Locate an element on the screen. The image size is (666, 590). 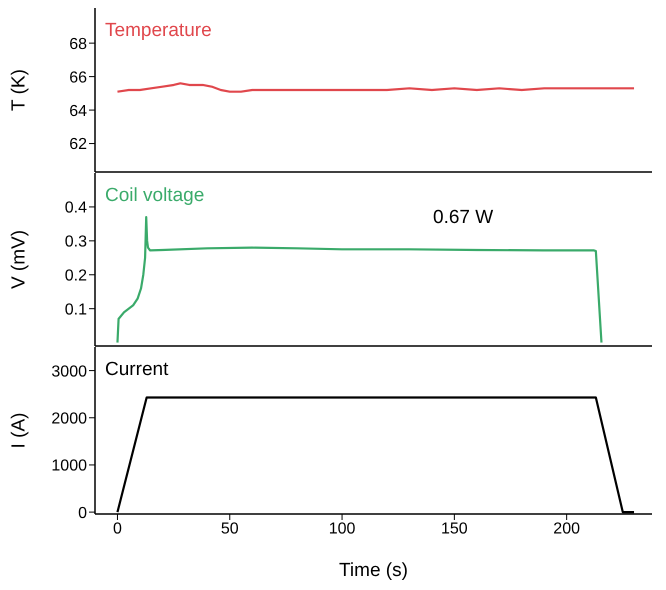
y-axis-title: T (K) is located at coordinates (19, 90).